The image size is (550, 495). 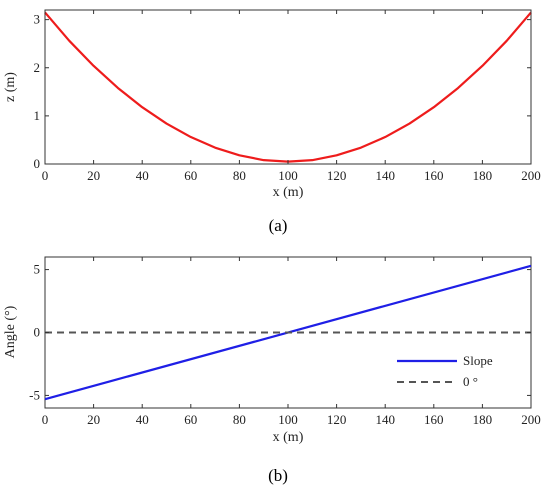 What do you see at coordinates (288, 192) in the screenshot?
I see `panel-a-x-axis-label: x (m)` at bounding box center [288, 192].